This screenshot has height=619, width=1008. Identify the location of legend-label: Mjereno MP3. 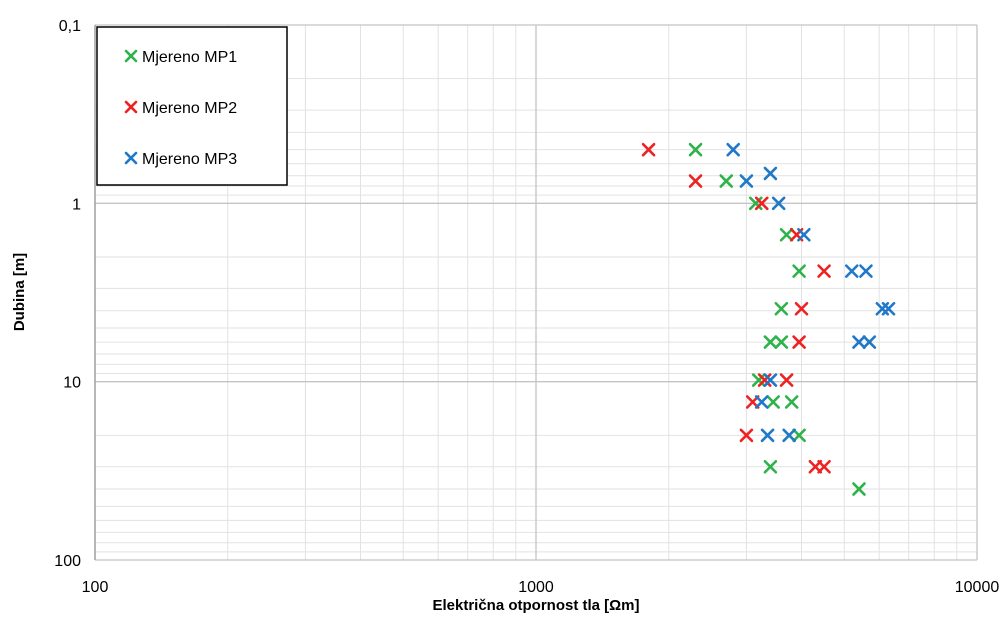
(189, 159).